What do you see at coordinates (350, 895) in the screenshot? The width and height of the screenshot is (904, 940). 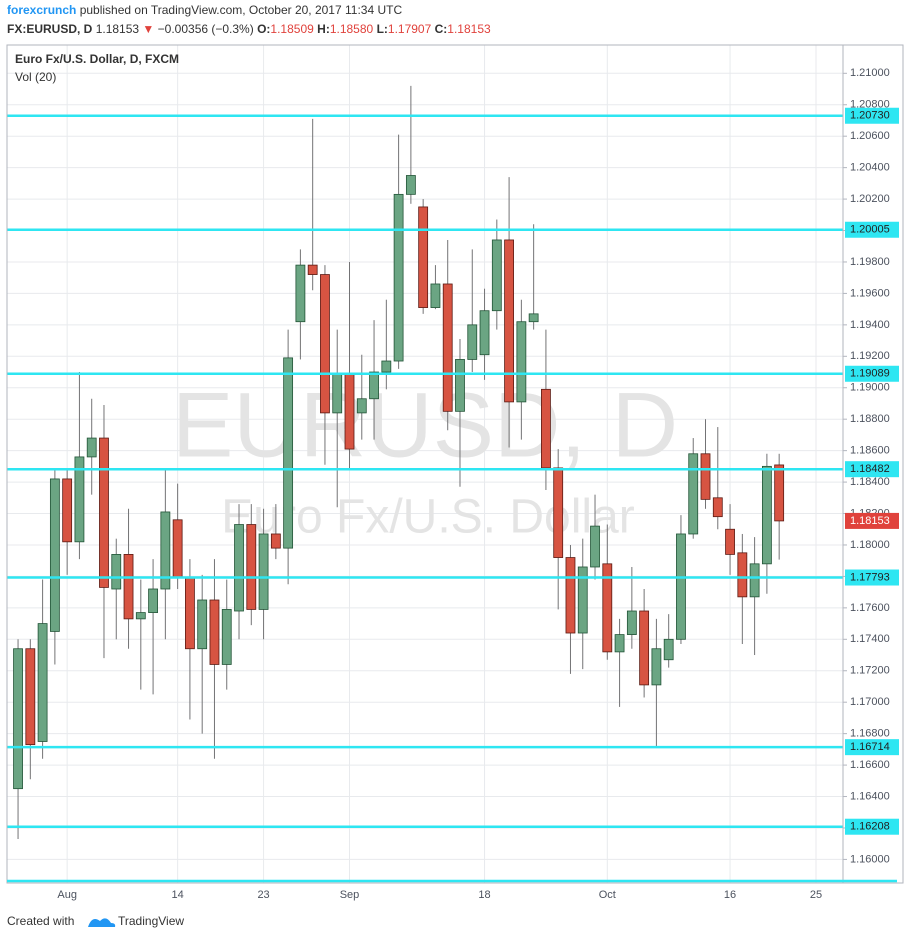 I see `x-tick-label: Sep` at bounding box center [350, 895].